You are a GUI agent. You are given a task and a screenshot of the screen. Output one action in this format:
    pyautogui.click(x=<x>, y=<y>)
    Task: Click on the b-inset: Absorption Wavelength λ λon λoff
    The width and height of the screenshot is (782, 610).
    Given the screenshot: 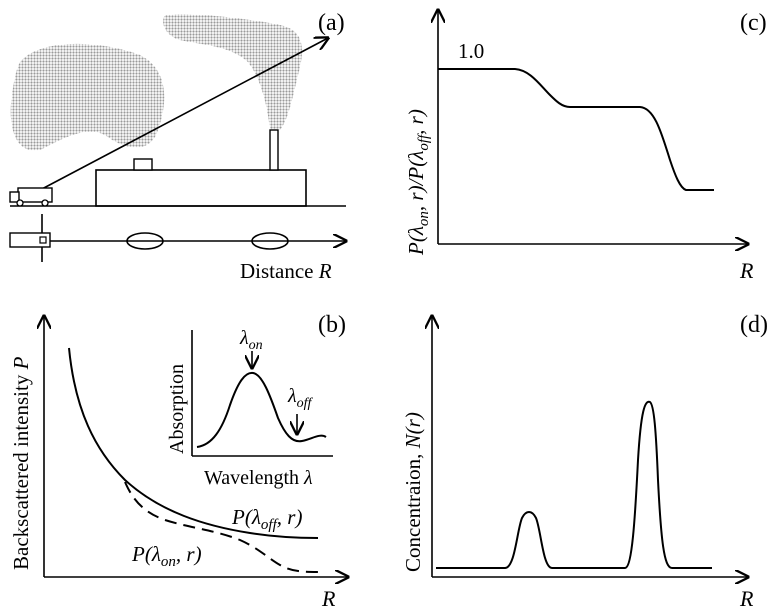 What is the action you would take?
    pyautogui.click(x=249, y=408)
    